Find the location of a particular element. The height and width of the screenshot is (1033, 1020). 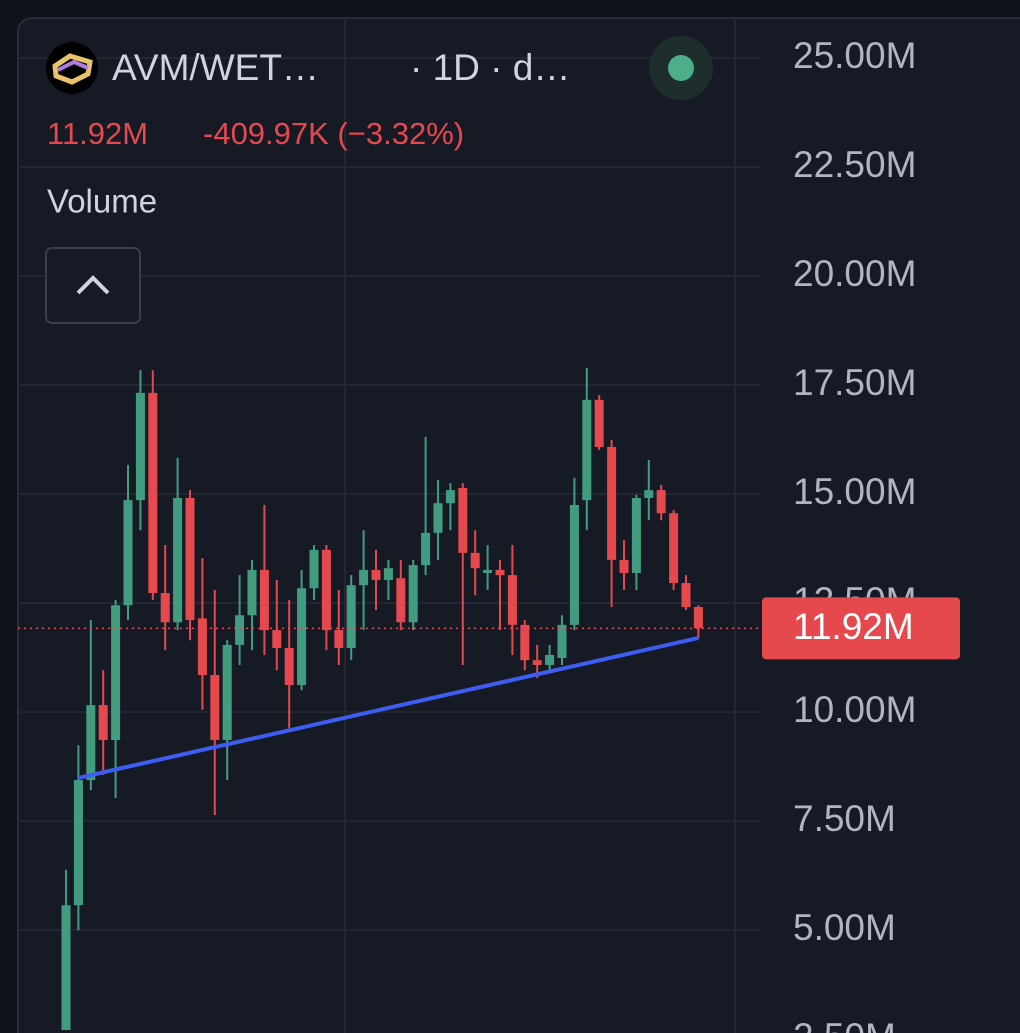

trendline is located at coordinates (388, 707).